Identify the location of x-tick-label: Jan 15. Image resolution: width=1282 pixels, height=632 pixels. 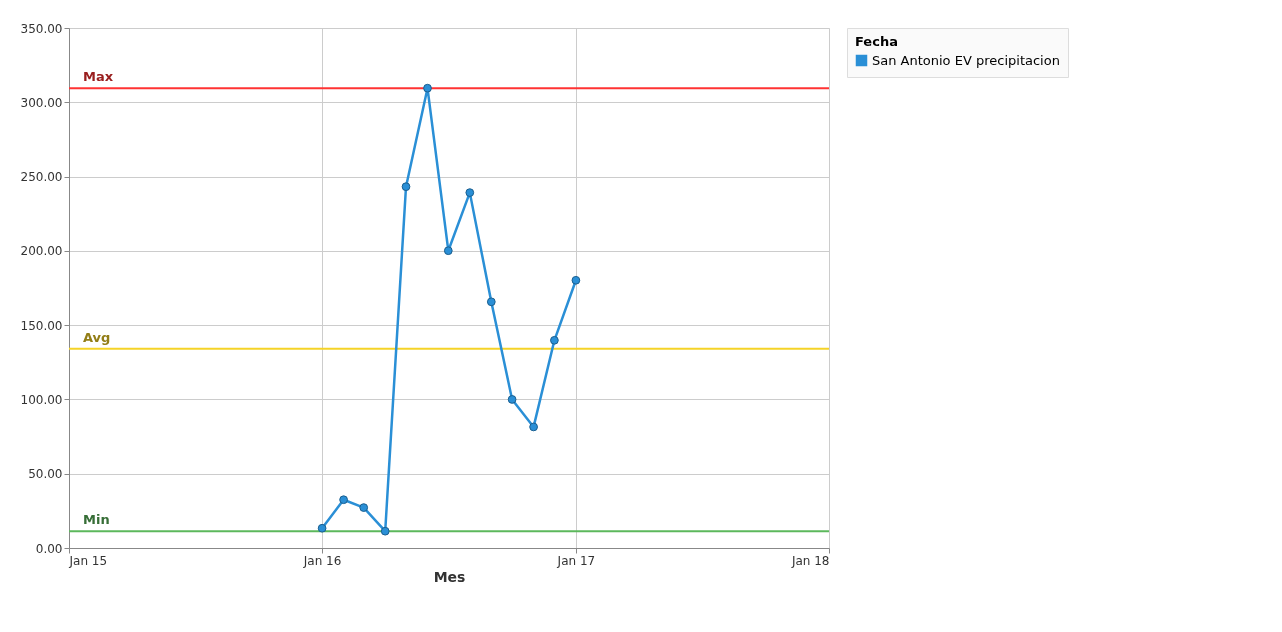
(88, 560).